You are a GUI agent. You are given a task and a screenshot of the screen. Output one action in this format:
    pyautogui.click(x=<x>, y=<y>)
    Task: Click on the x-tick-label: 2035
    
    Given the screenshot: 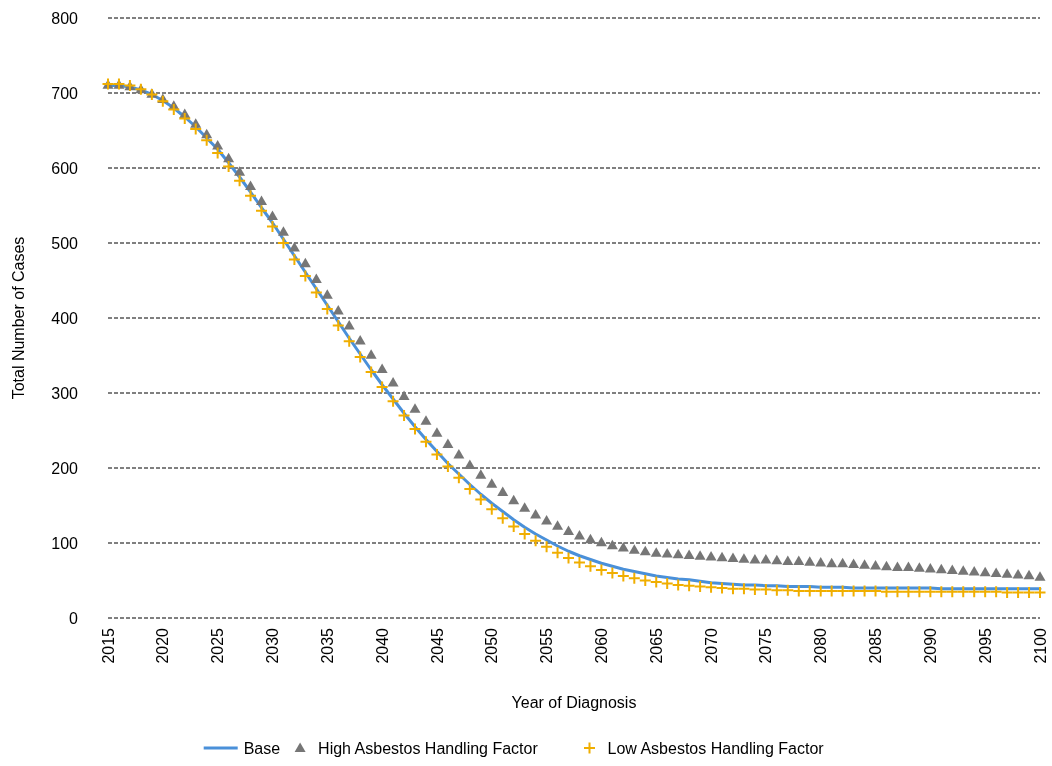 What is the action you would take?
    pyautogui.click(x=327, y=645)
    